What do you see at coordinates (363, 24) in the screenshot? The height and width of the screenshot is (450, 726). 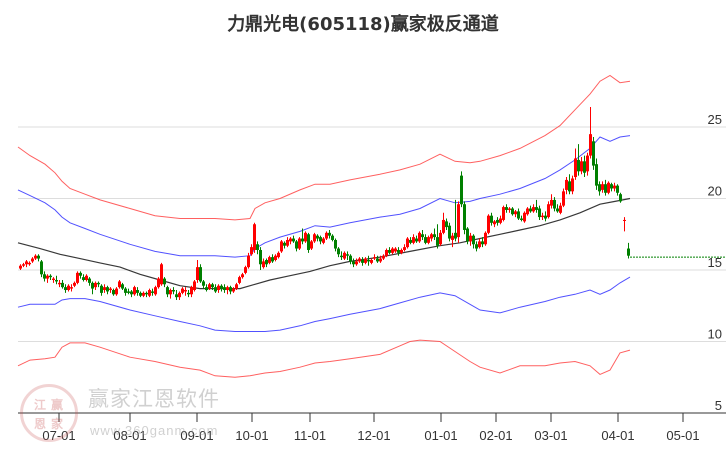 I see `chart-title: 力鼎光电(605118)赢家极反通道` at bounding box center [363, 24].